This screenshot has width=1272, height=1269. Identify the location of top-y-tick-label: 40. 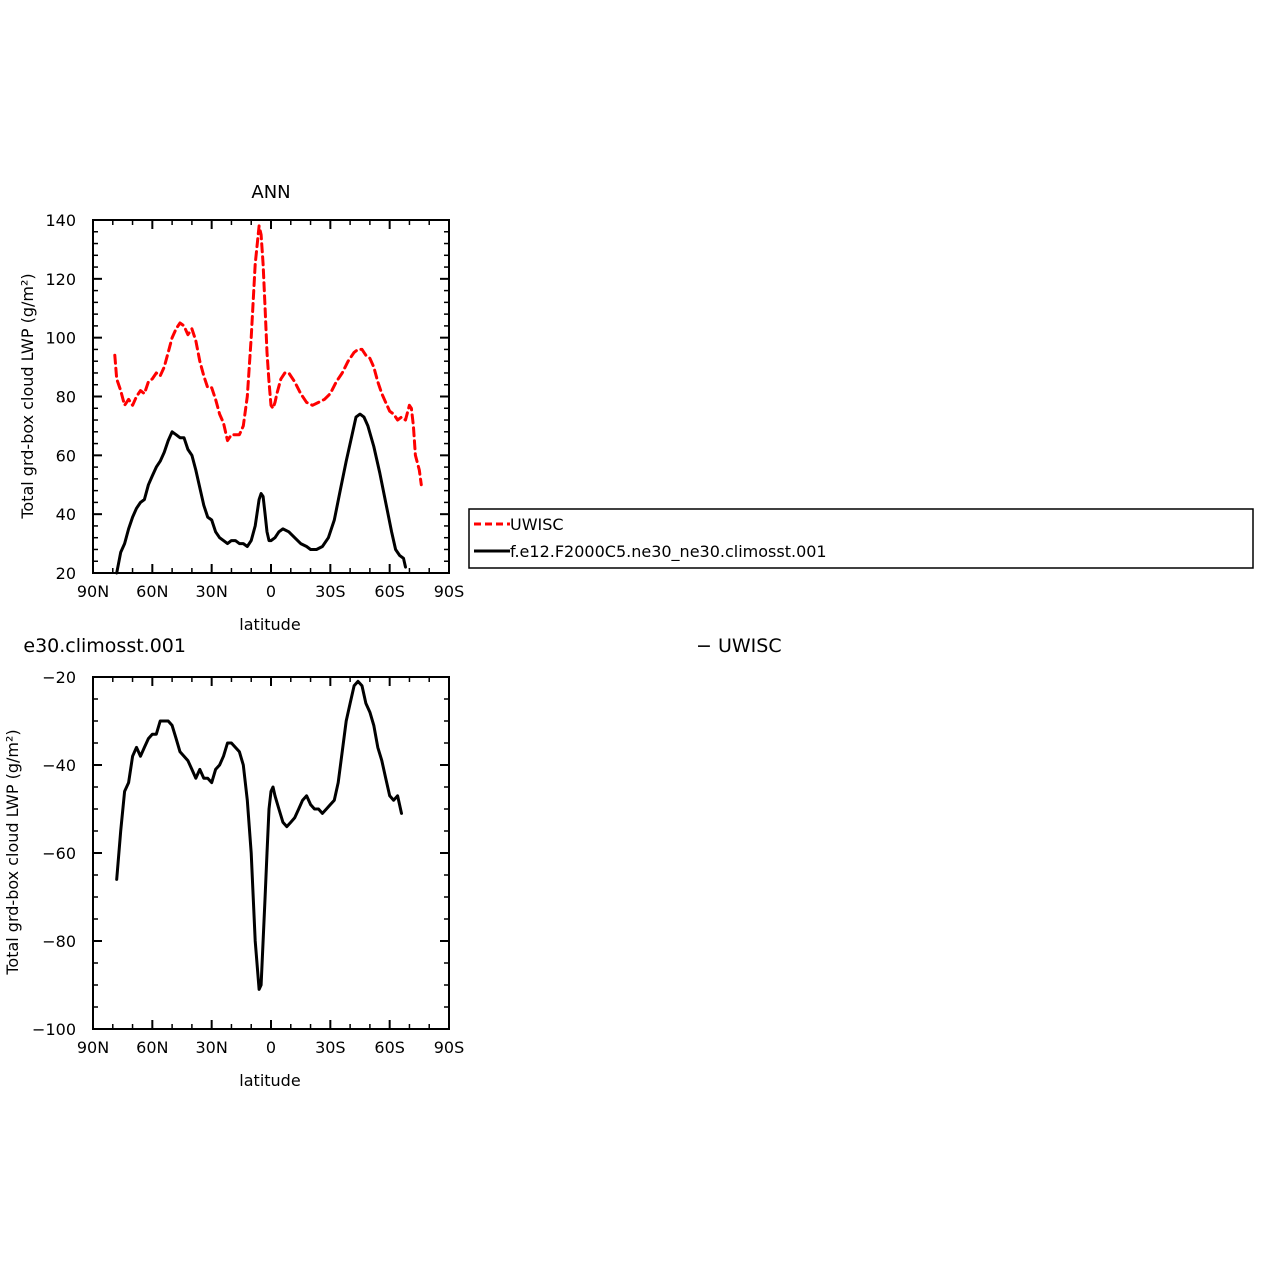
(66, 514).